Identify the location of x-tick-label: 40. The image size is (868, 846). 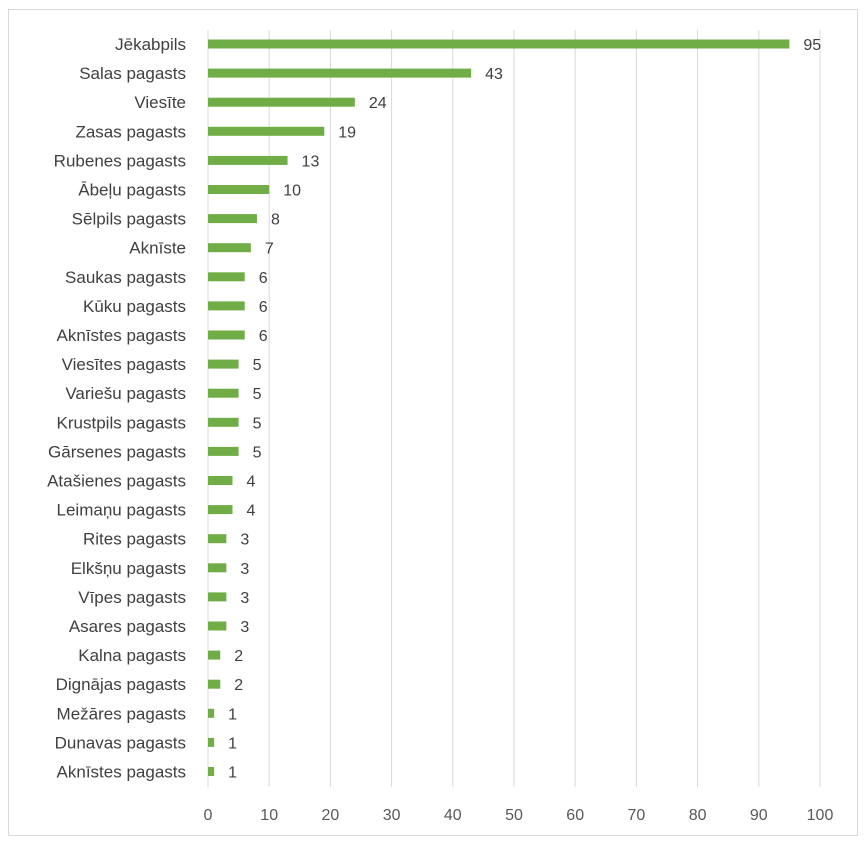
(453, 815).